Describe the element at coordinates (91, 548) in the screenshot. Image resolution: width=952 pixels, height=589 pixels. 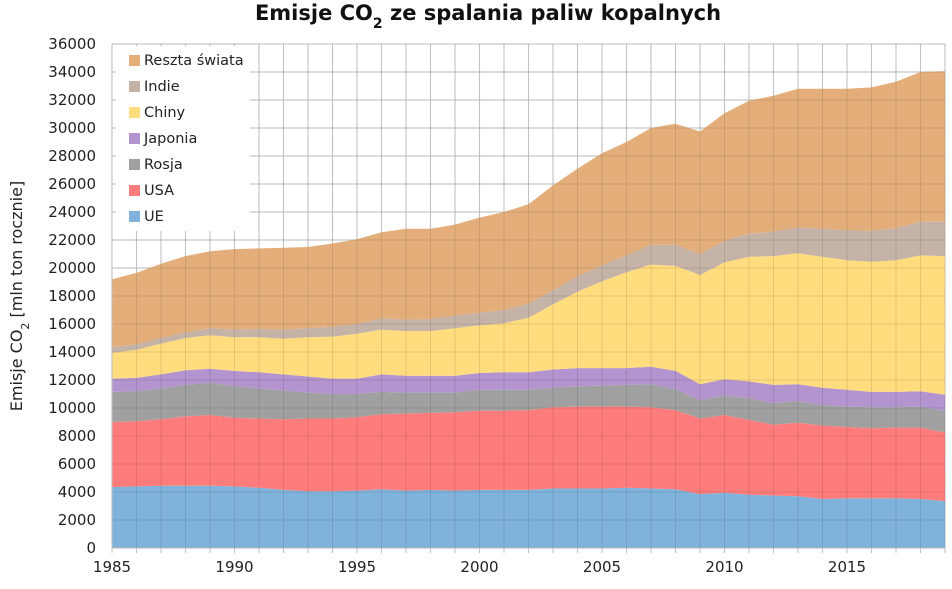
I see `y-tick-label: 0` at that location.